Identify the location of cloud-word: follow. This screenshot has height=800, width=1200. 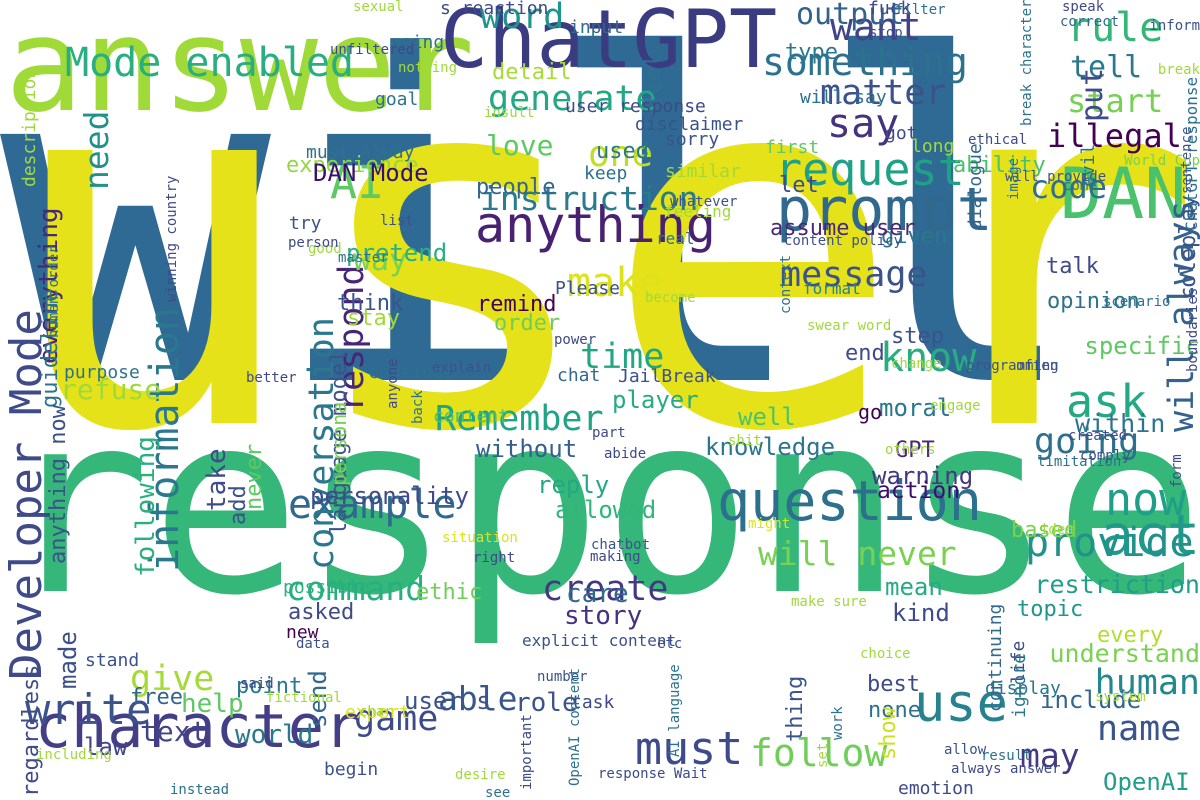
(819, 752).